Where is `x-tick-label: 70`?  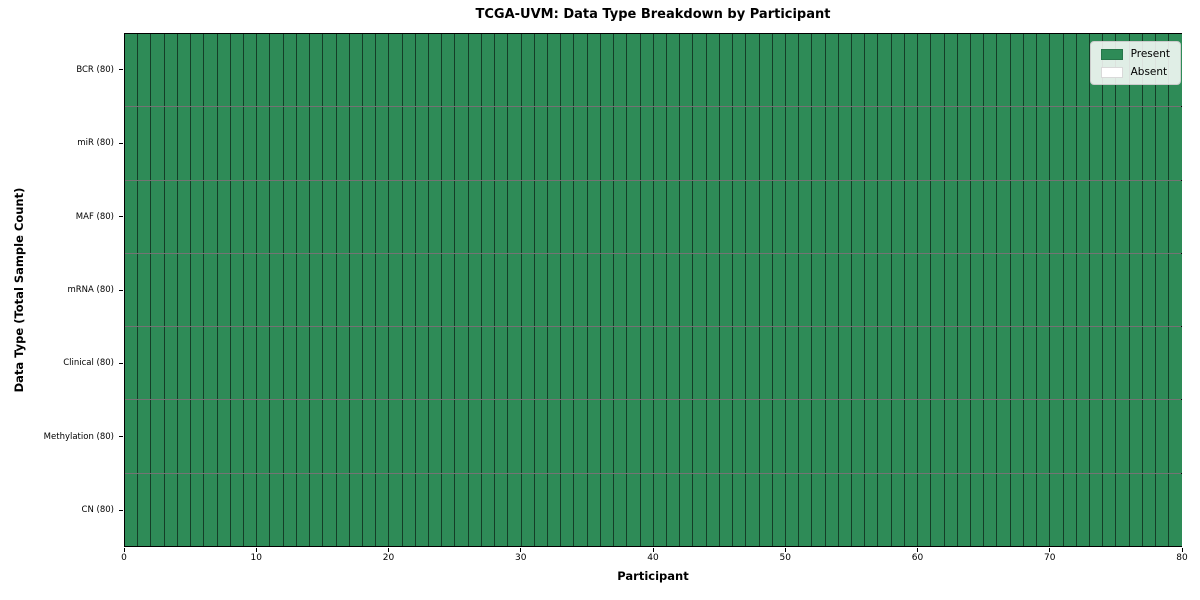 x-tick-label: 70 is located at coordinates (1050, 558).